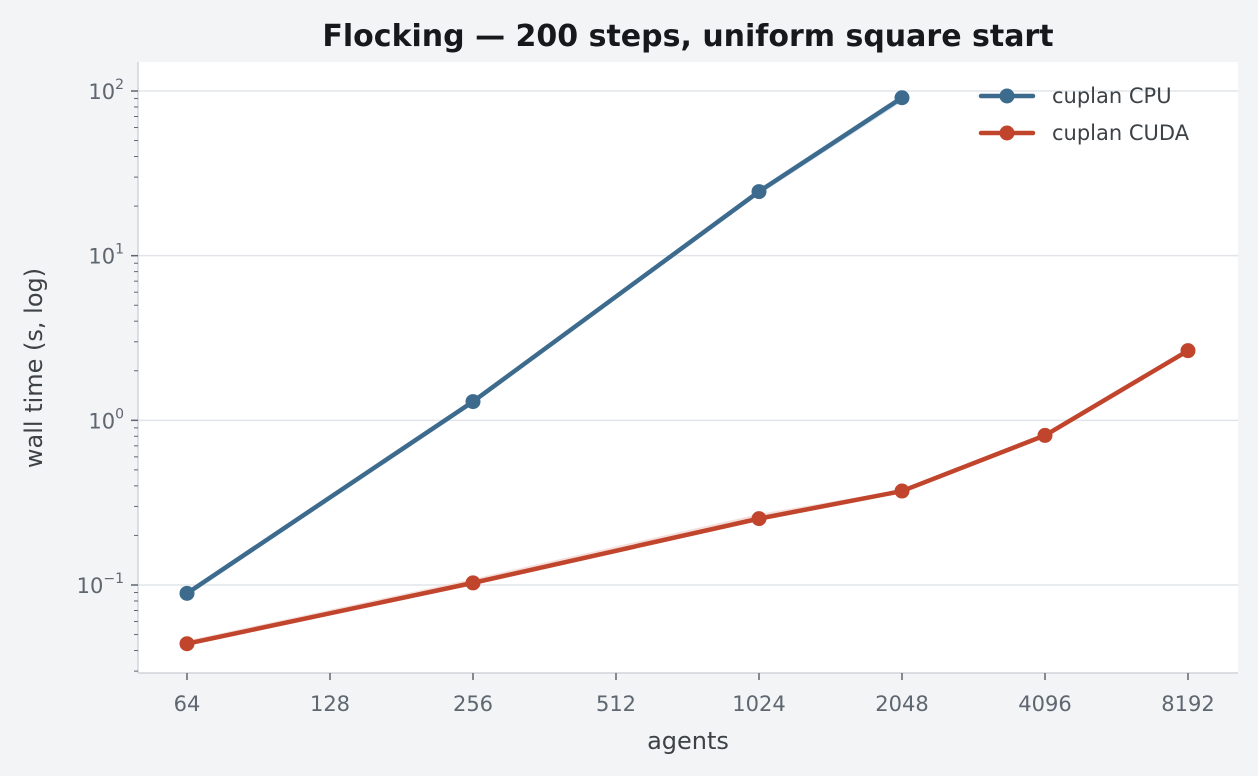 This screenshot has height=776, width=1258. Describe the element at coordinates (1044, 704) in the screenshot. I see `x-tick-label: 4096` at that location.